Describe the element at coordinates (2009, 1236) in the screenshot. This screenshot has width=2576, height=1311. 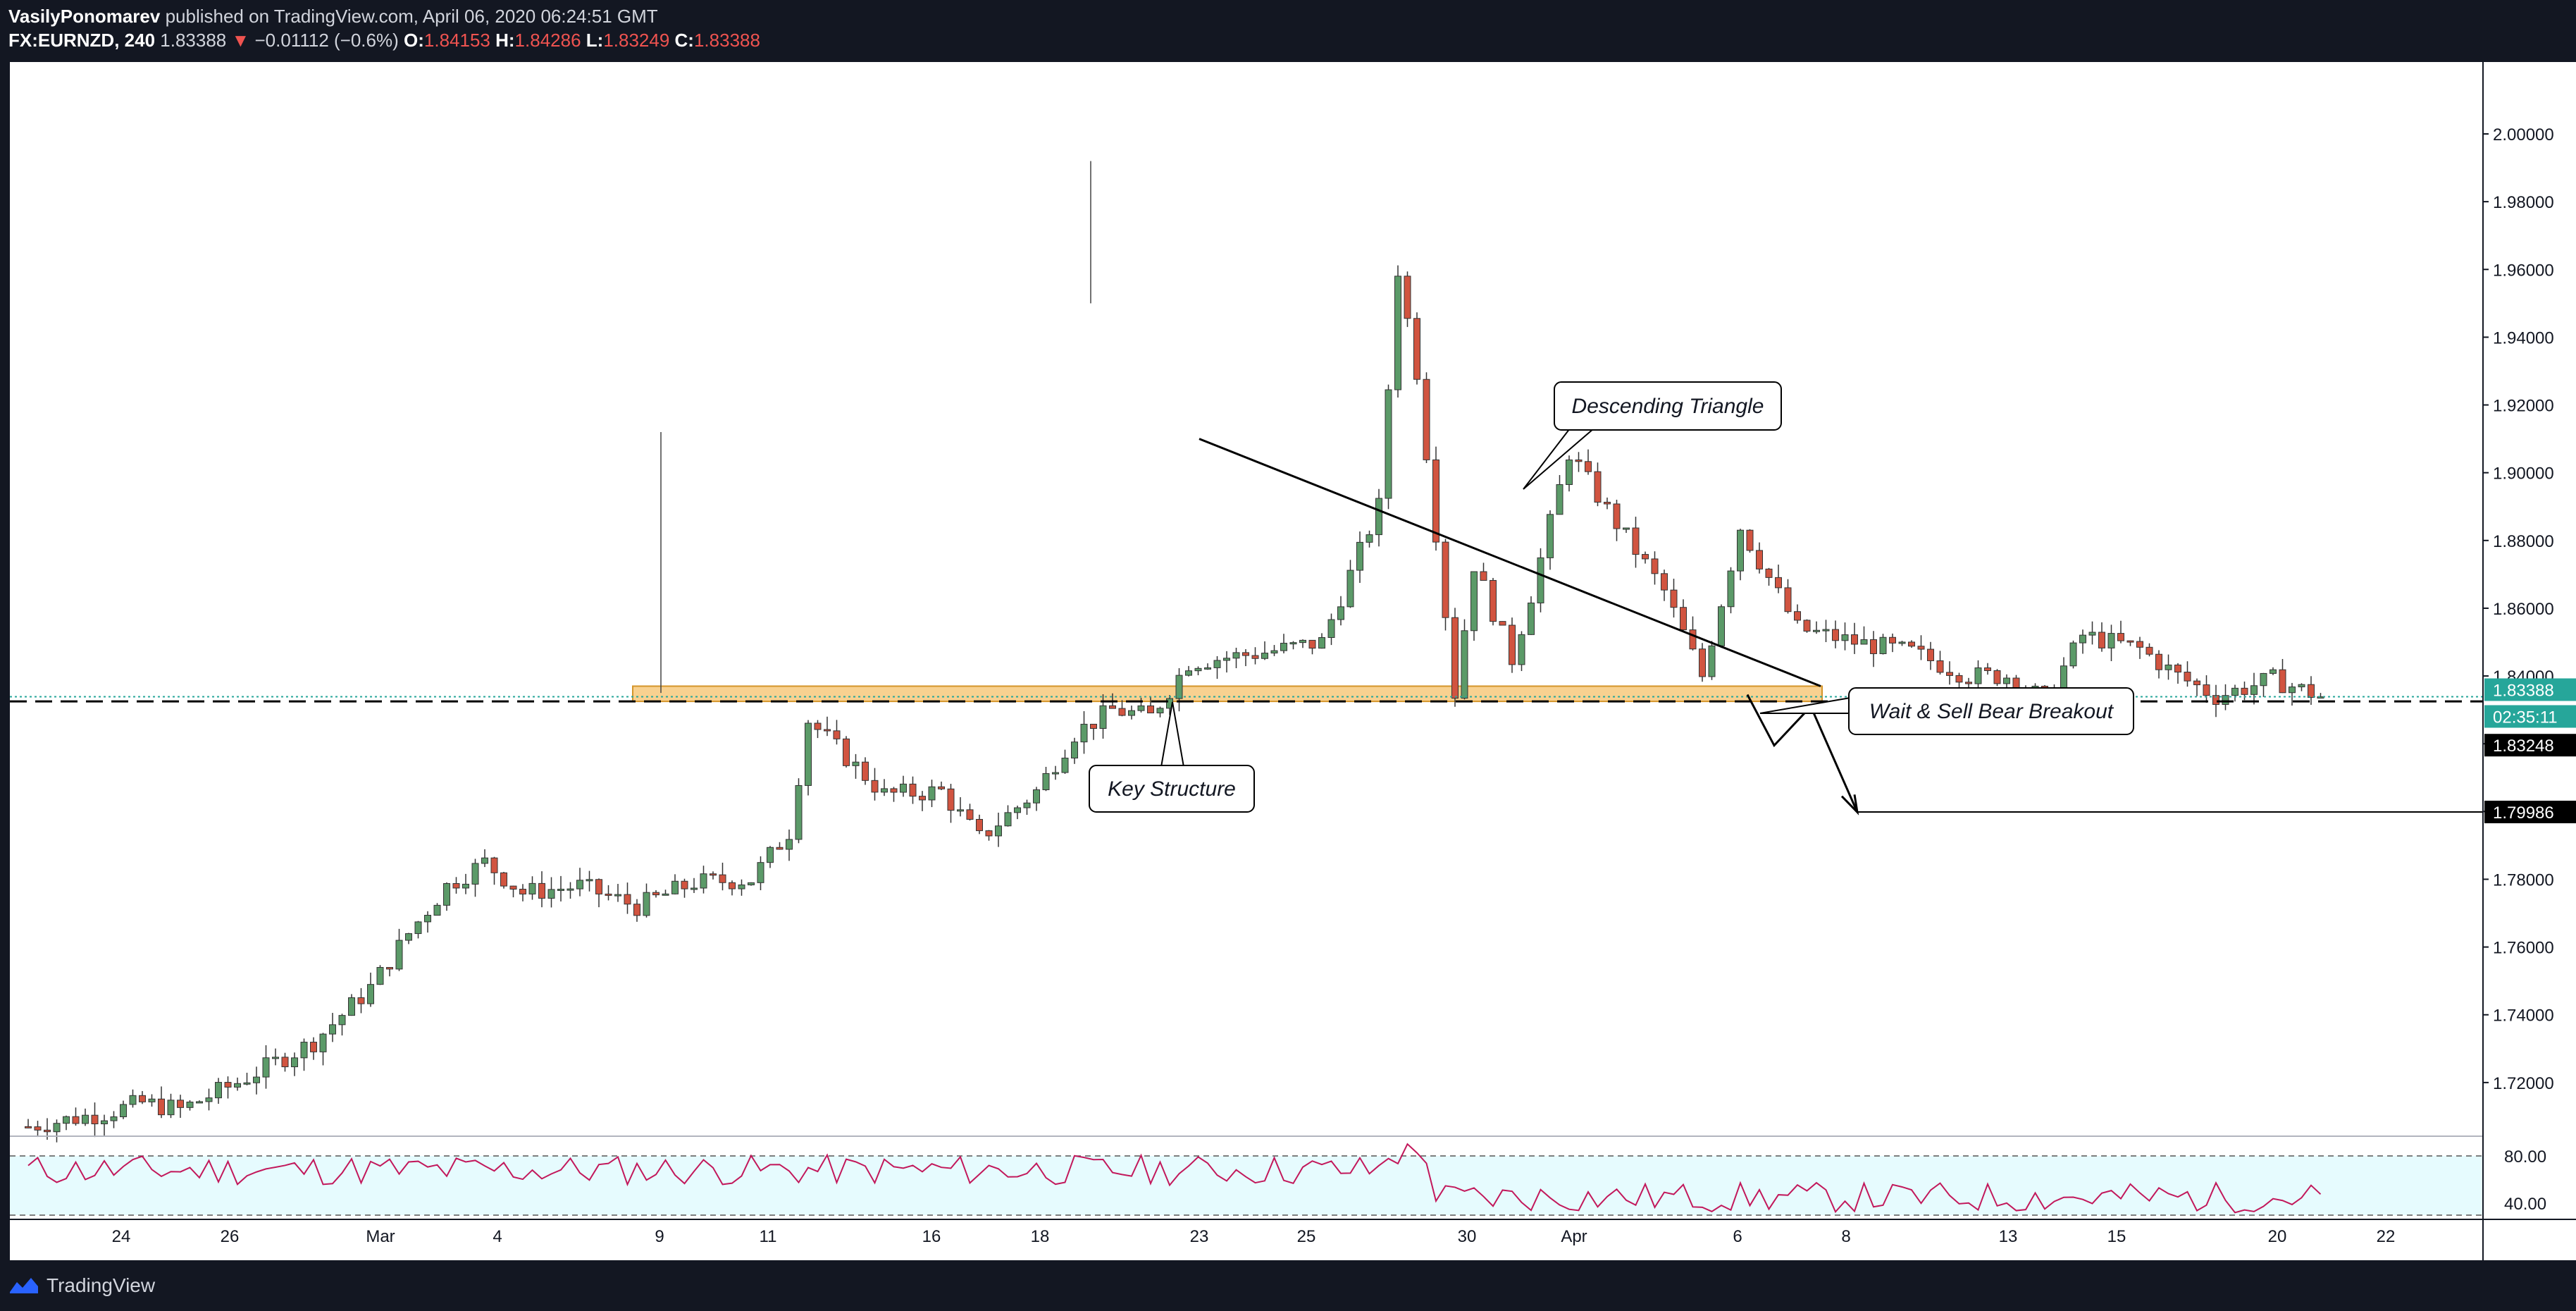
I see `x-tick-label: 13` at that location.